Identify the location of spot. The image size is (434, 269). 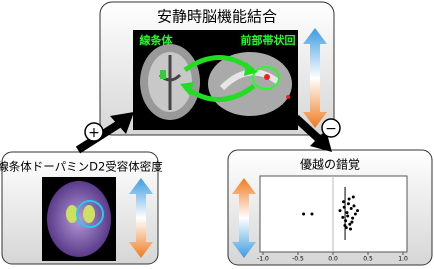
(288, 97).